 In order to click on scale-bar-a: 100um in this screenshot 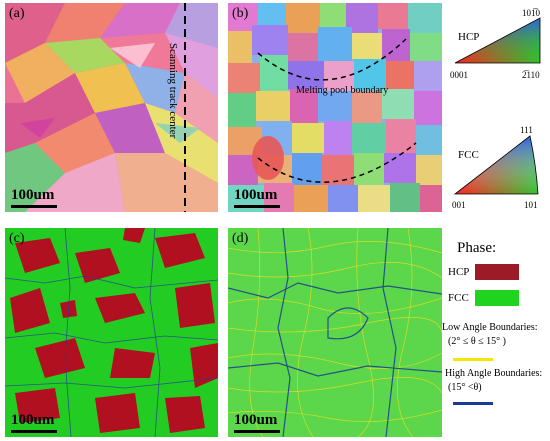, I will do `click(34, 197)`.